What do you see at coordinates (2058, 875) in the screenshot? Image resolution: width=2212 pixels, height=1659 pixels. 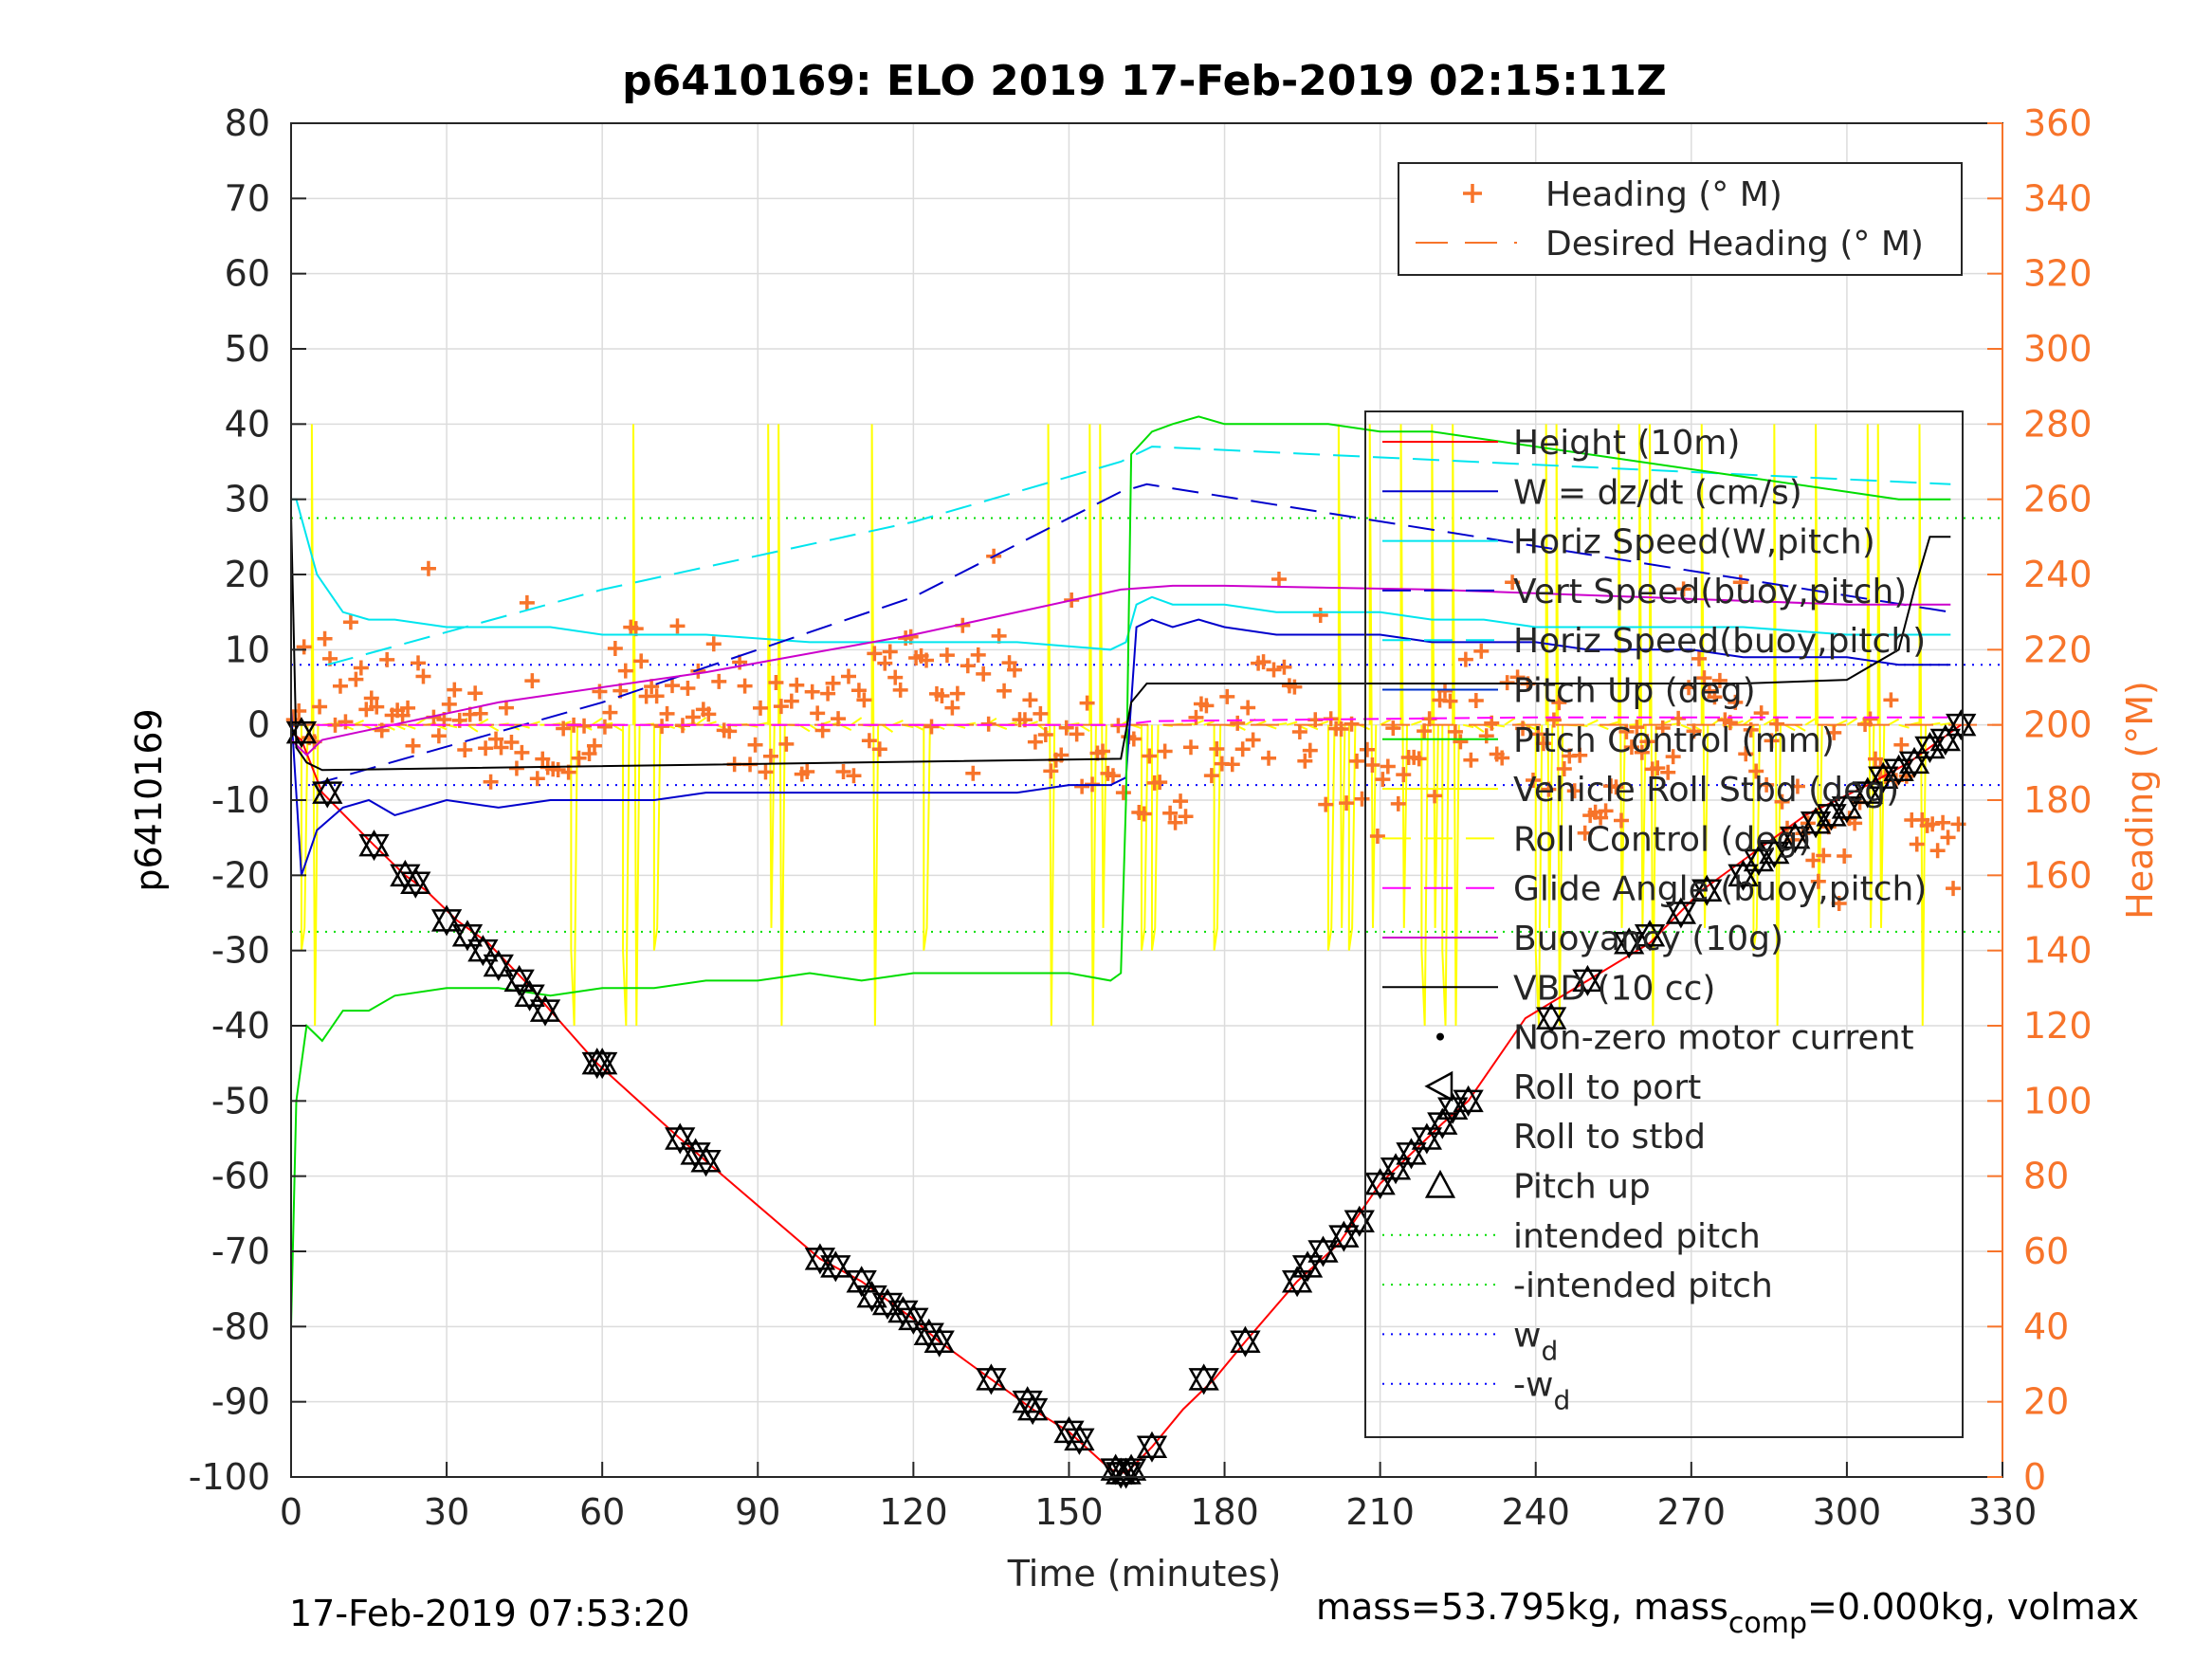 I see `y-right-tick-label: 160` at bounding box center [2058, 875].